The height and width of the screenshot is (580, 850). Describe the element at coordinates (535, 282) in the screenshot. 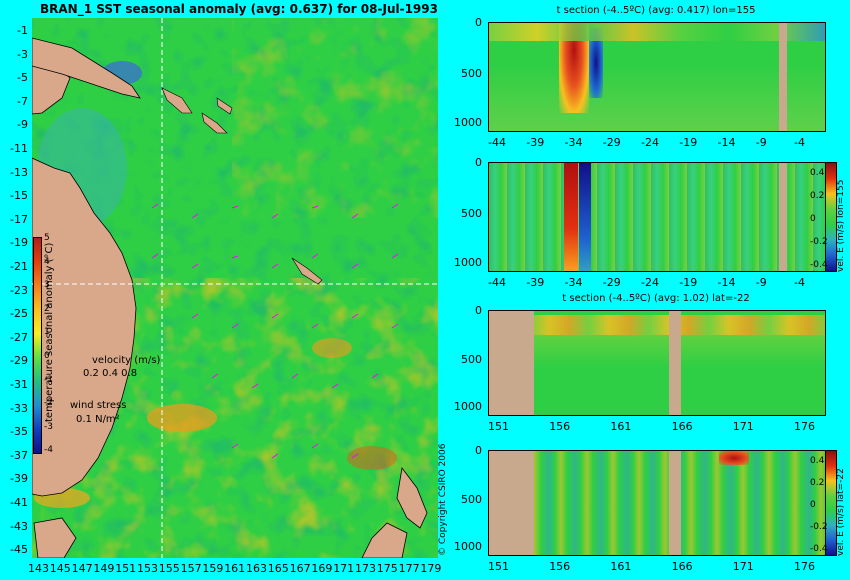

I see `panel-x-tick: -39` at that location.